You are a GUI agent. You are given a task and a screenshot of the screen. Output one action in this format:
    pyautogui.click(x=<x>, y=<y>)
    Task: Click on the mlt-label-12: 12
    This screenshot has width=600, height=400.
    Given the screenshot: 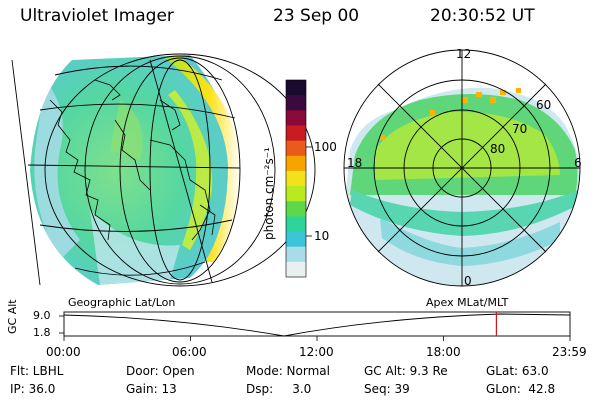 What is the action you would take?
    pyautogui.click(x=464, y=54)
    